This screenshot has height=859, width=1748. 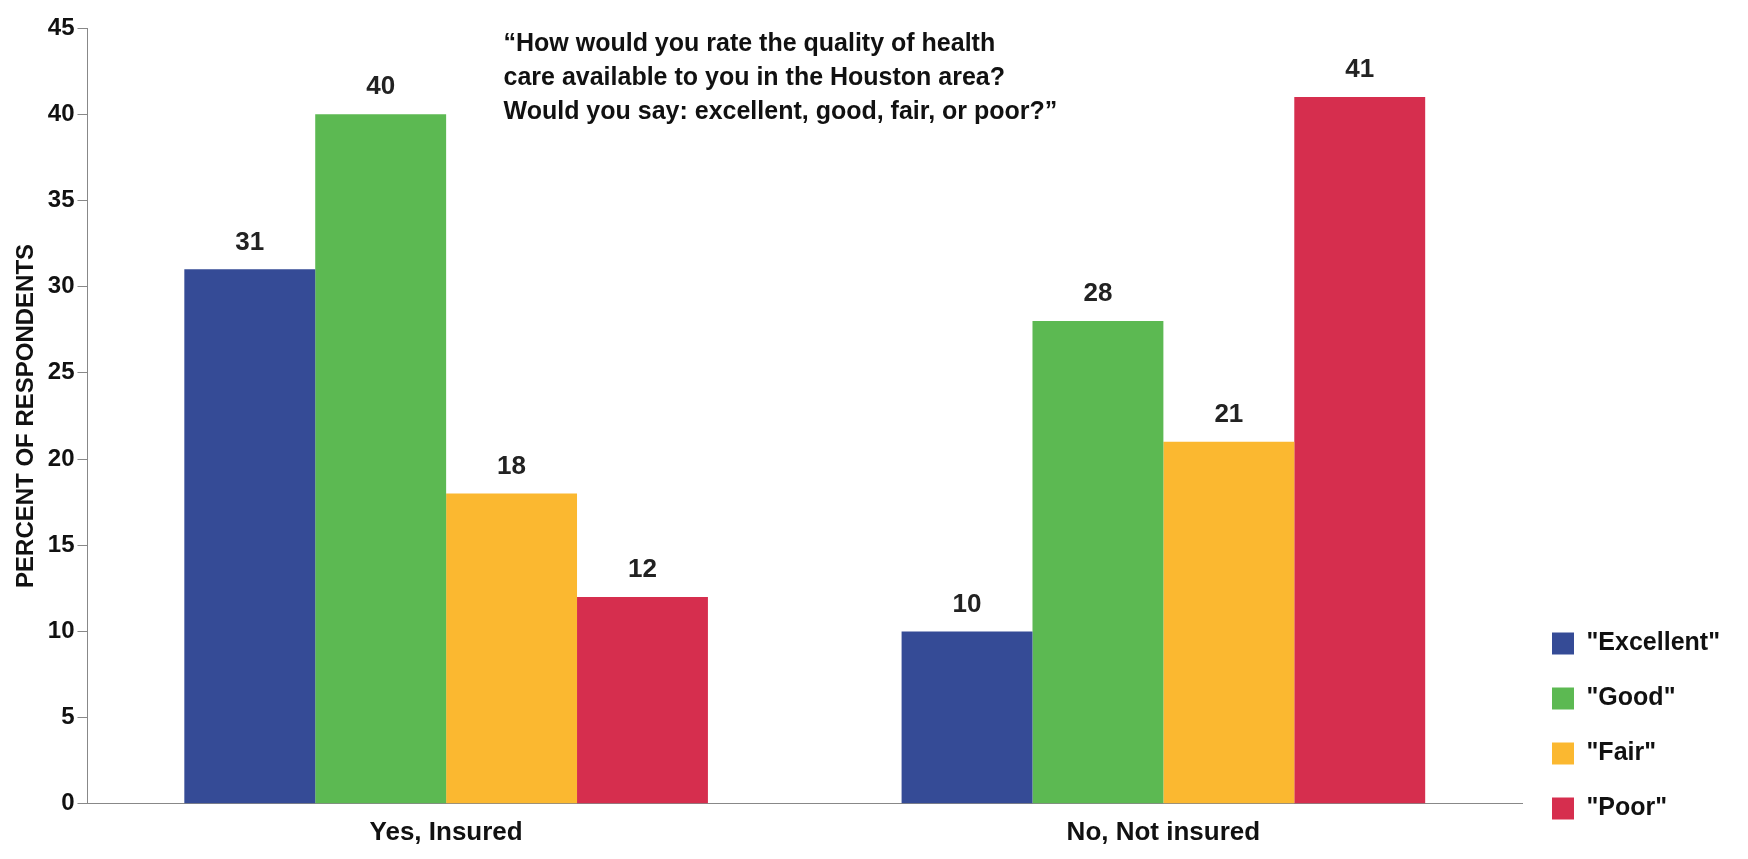 I want to click on y-tick-label: 15, so click(x=61, y=543).